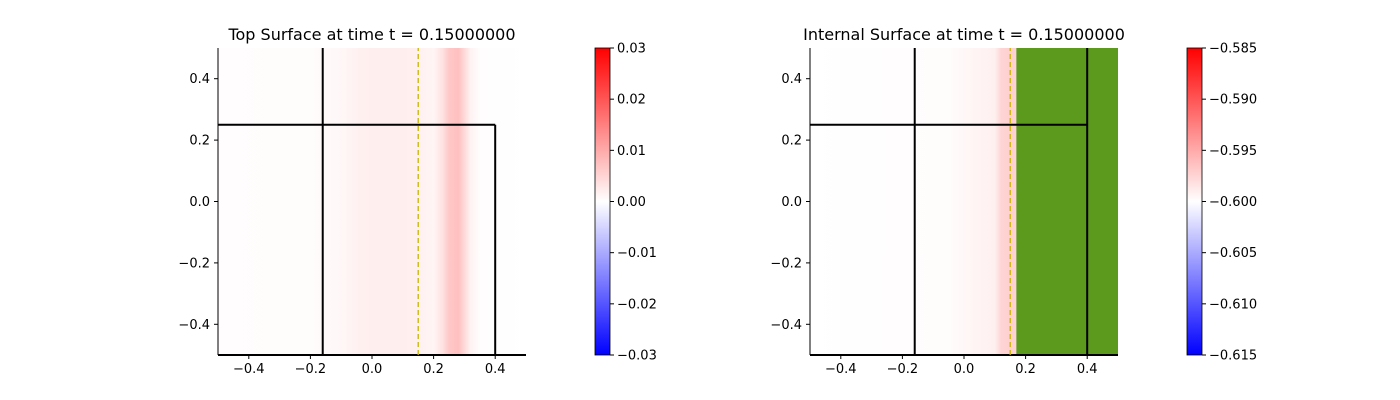  What do you see at coordinates (1233, 356) in the screenshot?
I see `colorbar-tick-label: −0.615` at bounding box center [1233, 356].